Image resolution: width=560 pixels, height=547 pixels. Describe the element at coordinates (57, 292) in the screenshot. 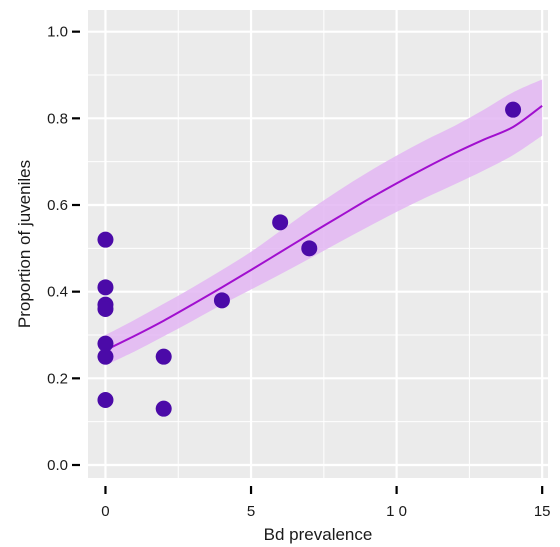

I see `y-tick-label: 0.4` at that location.